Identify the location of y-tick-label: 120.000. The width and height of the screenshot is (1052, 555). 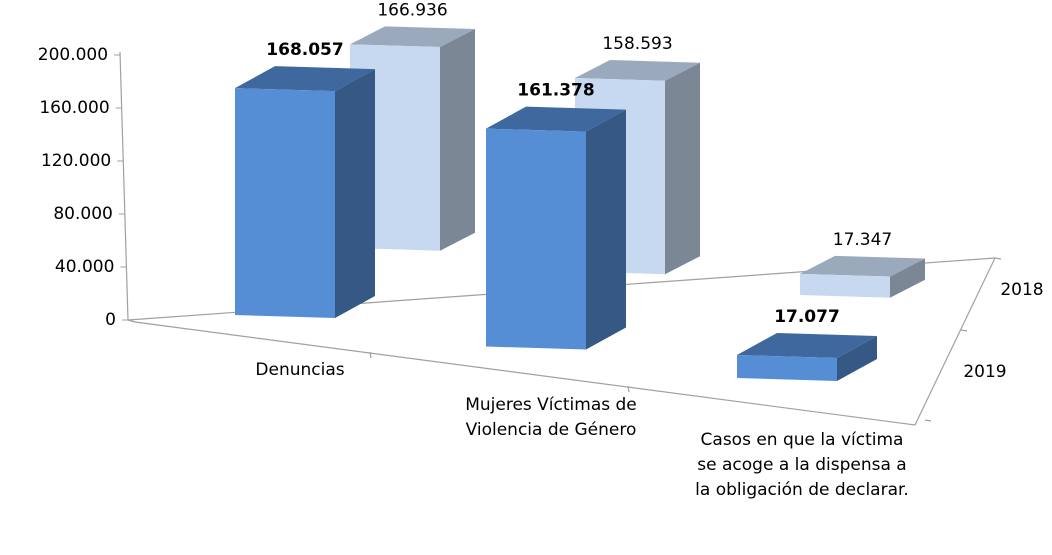
(76, 161).